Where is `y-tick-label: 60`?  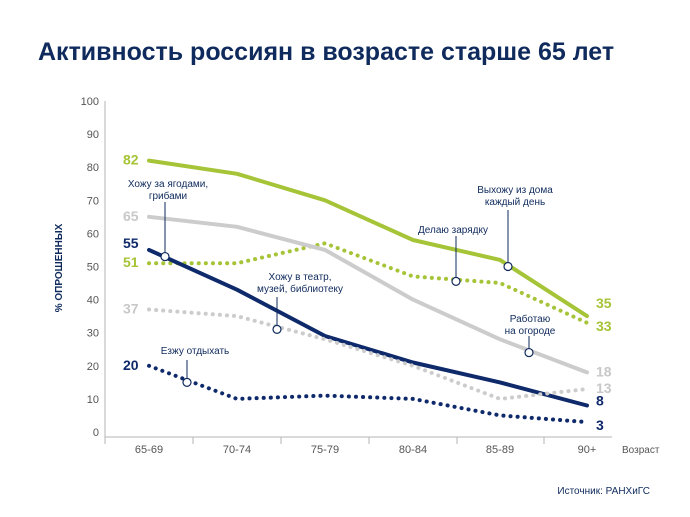
y-tick-label: 60 is located at coordinates (93, 234).